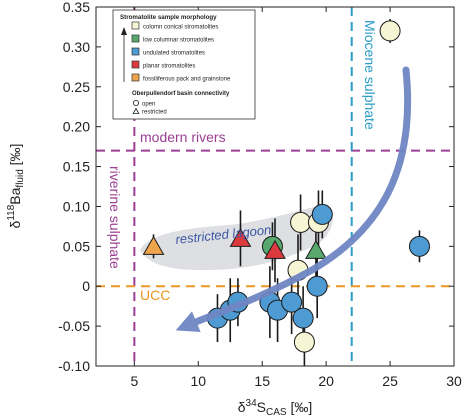  I want to click on x-tick-label: 10, so click(198, 381).